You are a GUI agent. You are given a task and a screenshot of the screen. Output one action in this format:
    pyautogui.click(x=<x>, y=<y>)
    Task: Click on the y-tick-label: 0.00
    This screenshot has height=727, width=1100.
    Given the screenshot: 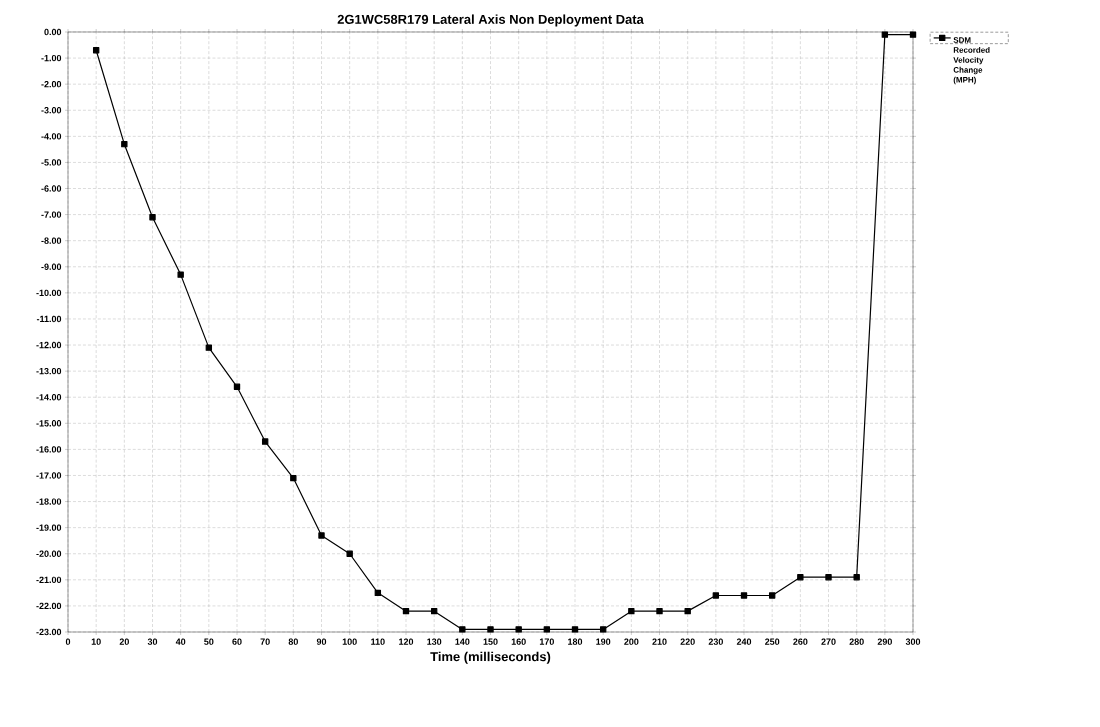 What is the action you would take?
    pyautogui.click(x=53, y=32)
    